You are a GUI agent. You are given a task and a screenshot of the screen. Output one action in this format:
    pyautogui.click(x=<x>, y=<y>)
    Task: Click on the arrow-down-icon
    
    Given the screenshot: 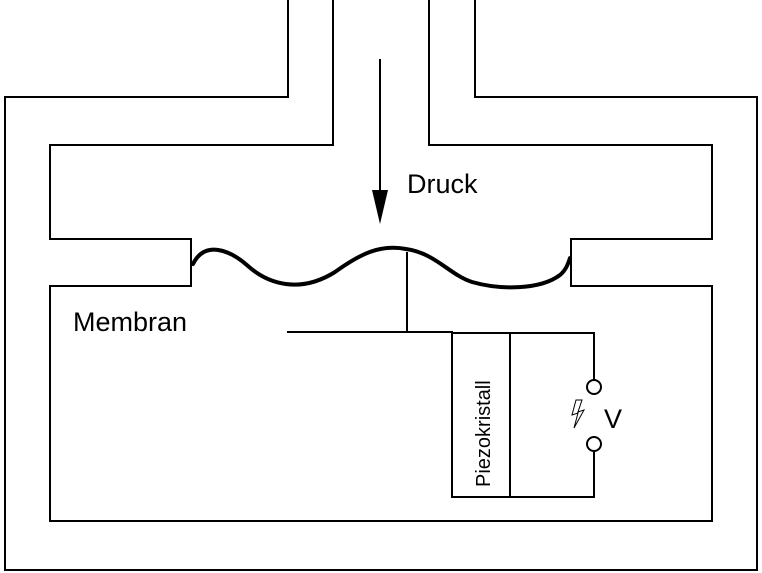 What is the action you would take?
    pyautogui.click(x=380, y=141)
    